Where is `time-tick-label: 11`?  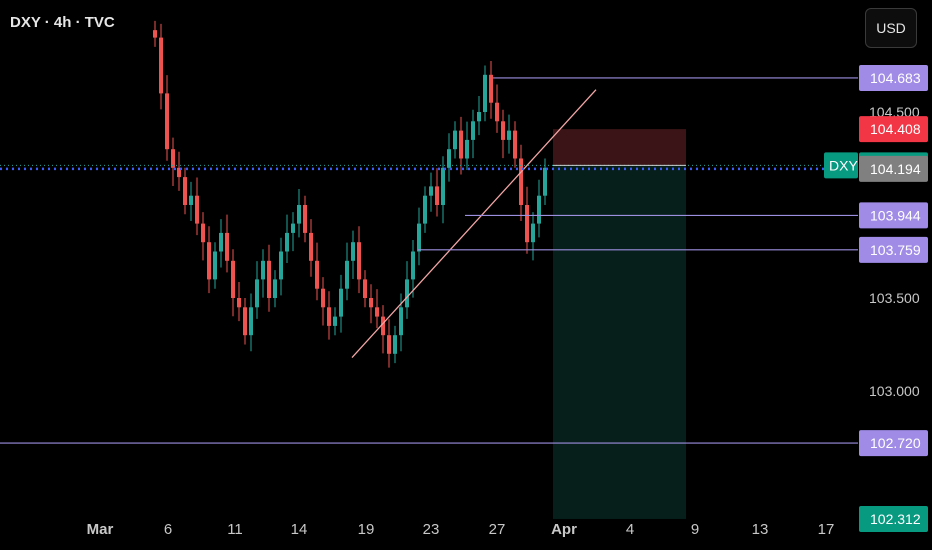 time-tick-label: 11 is located at coordinates (235, 529).